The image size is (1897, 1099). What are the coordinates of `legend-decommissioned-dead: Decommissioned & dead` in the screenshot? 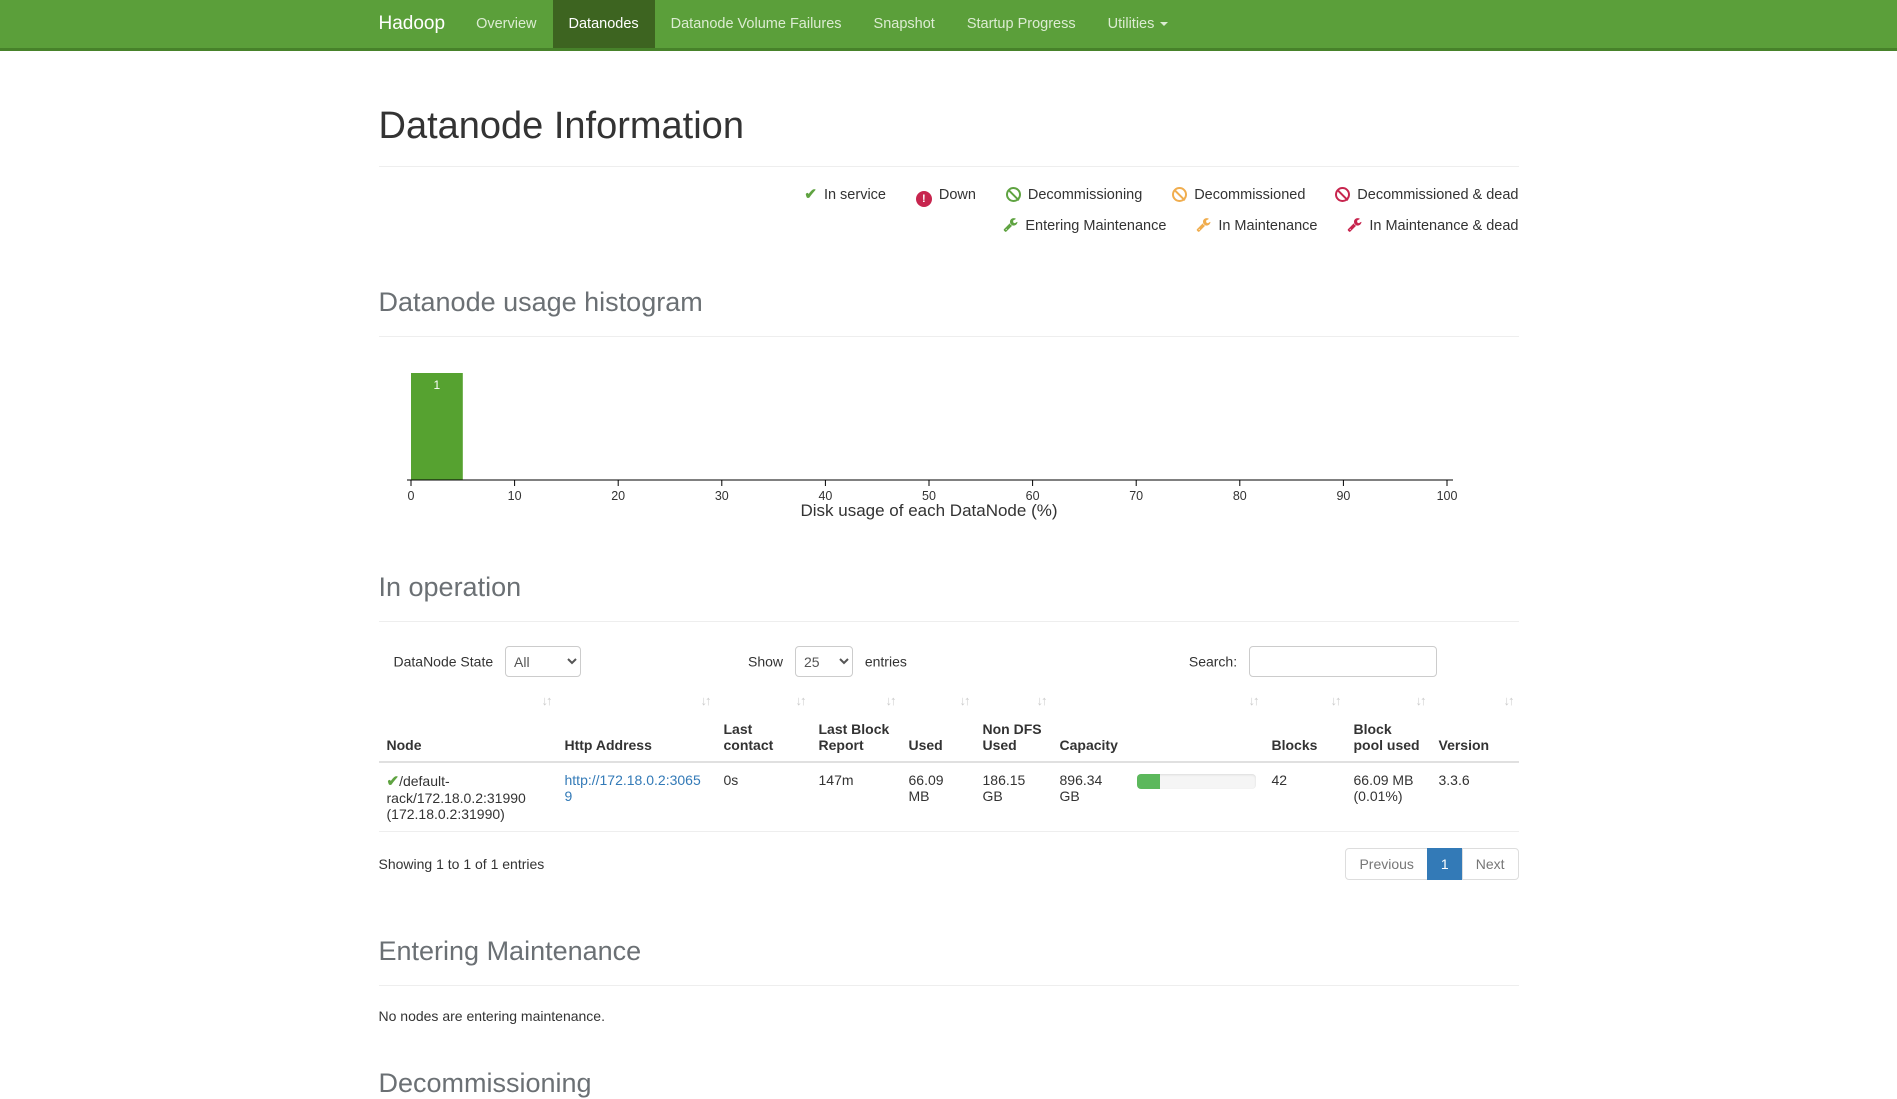 It's located at (1427, 195).